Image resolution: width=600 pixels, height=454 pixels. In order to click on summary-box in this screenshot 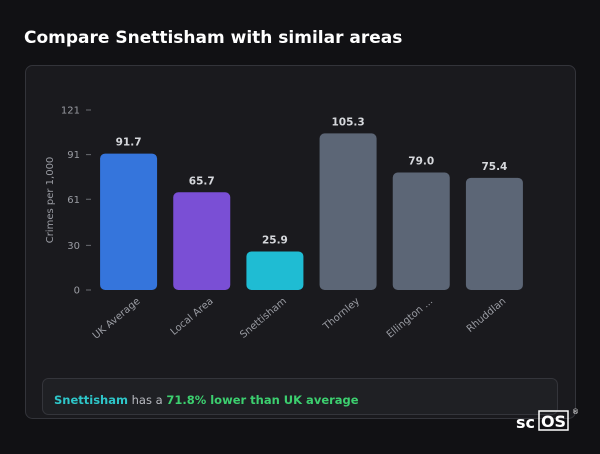, I will do `click(300, 396)`.